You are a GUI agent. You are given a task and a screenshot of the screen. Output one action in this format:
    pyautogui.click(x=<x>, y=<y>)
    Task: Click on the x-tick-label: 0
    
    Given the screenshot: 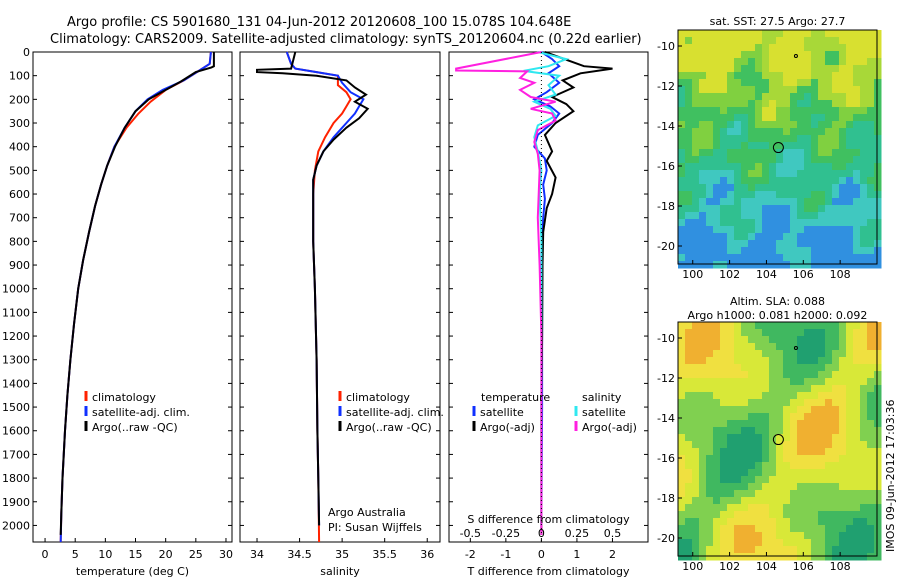 What is the action you would take?
    pyautogui.click(x=45, y=554)
    